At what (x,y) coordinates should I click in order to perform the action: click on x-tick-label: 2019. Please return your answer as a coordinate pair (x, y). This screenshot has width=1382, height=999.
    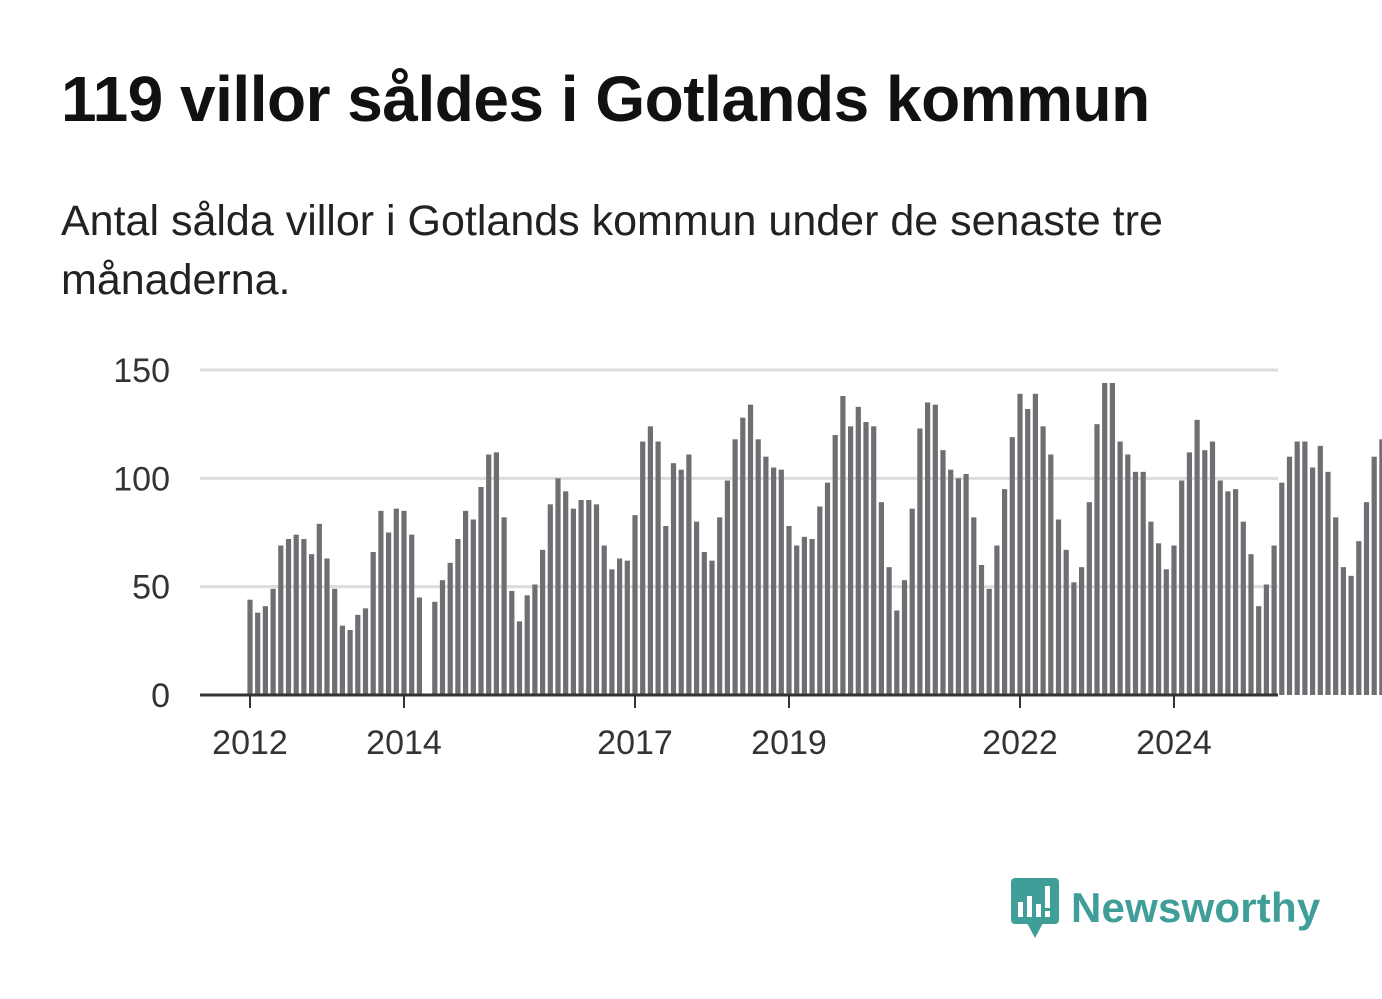
    Looking at the image, I should click on (789, 743).